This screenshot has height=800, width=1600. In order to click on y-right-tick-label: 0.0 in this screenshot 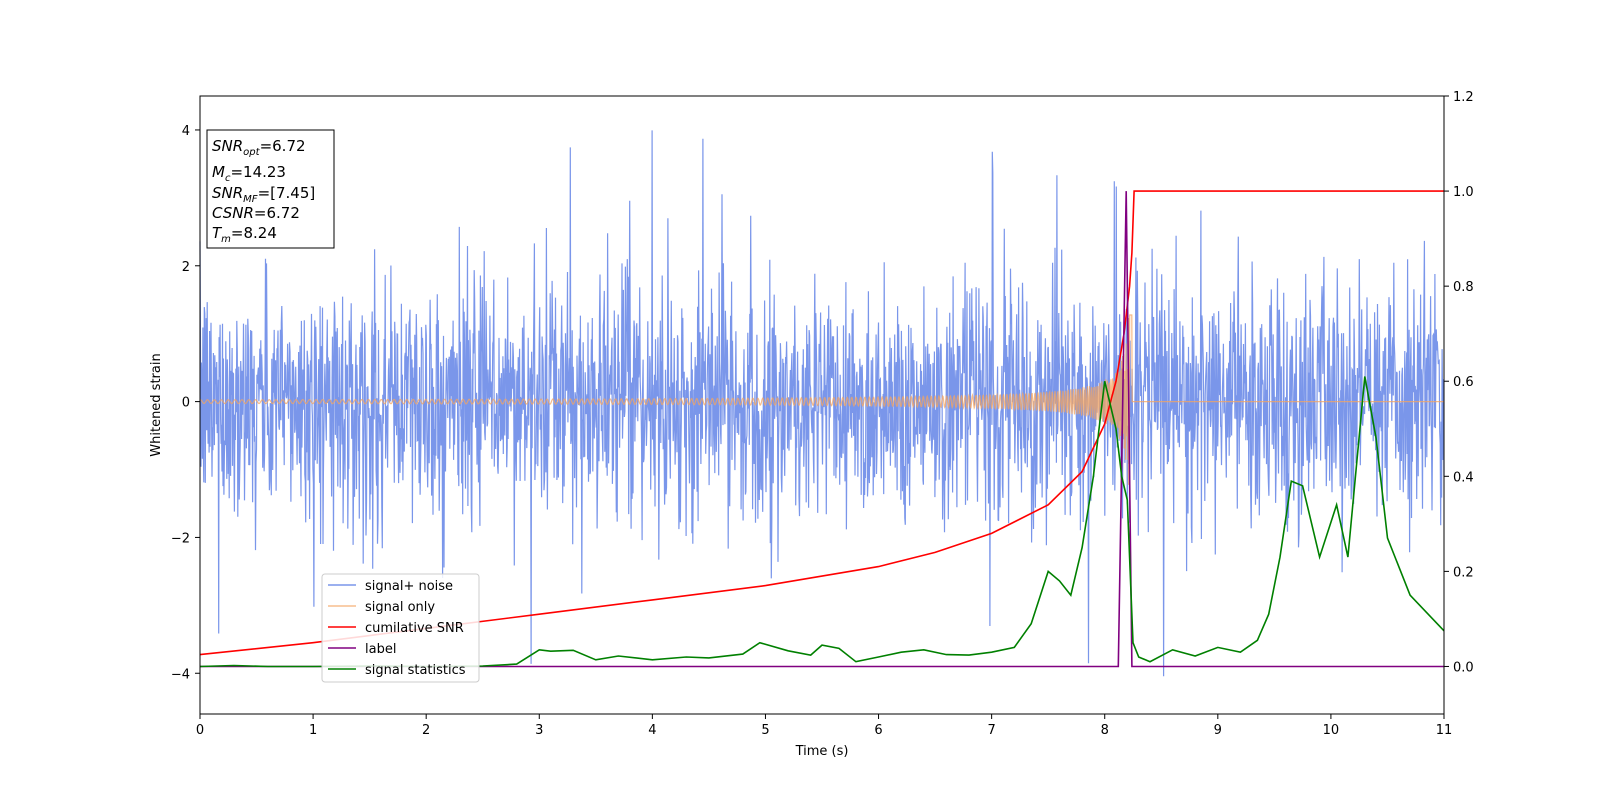, I will do `click(1463, 667)`.